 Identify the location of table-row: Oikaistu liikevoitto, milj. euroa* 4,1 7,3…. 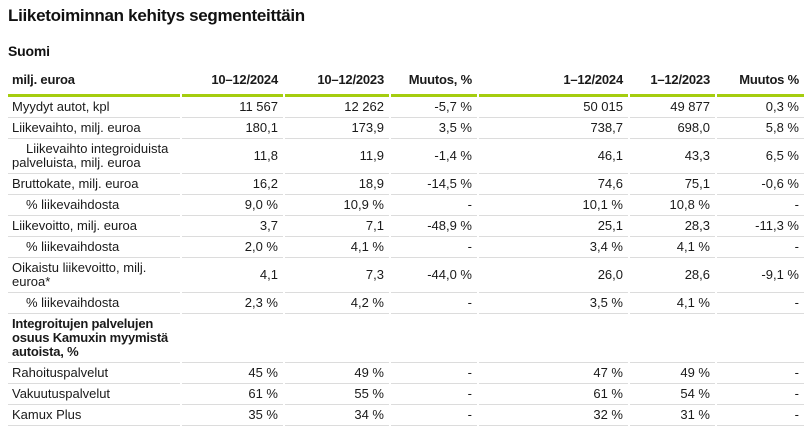
(406, 275).